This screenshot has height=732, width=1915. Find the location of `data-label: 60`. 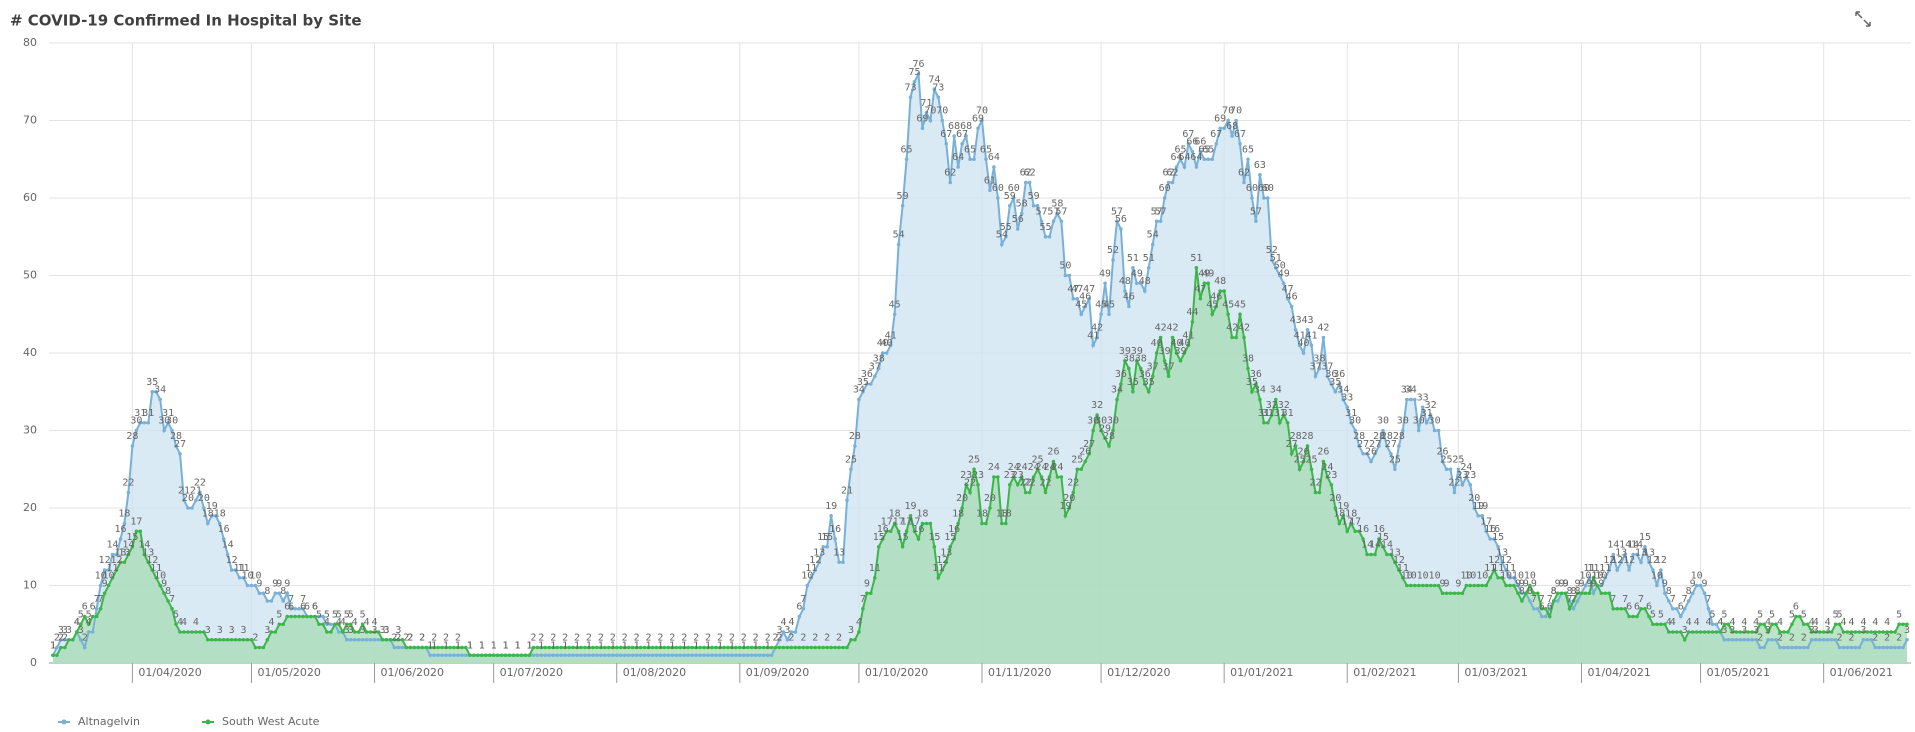

data-label: 60 is located at coordinates (1165, 188).